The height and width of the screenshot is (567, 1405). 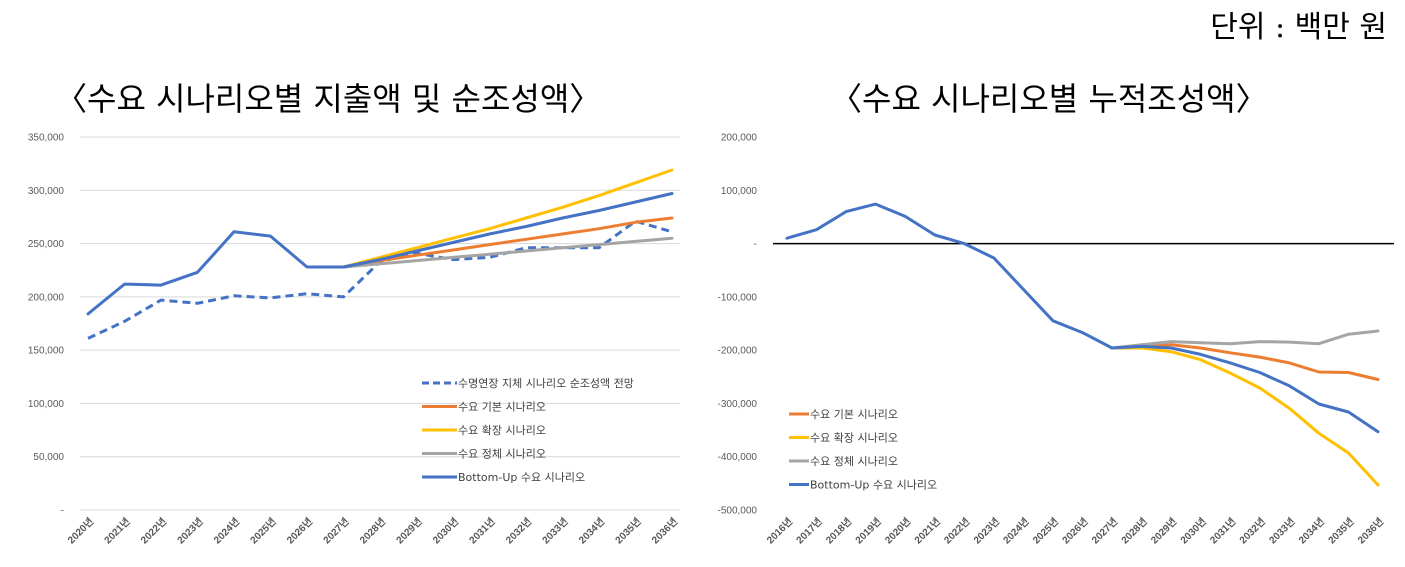 What do you see at coordinates (779, 530) in the screenshot?
I see `x-tick-label: 2016년` at bounding box center [779, 530].